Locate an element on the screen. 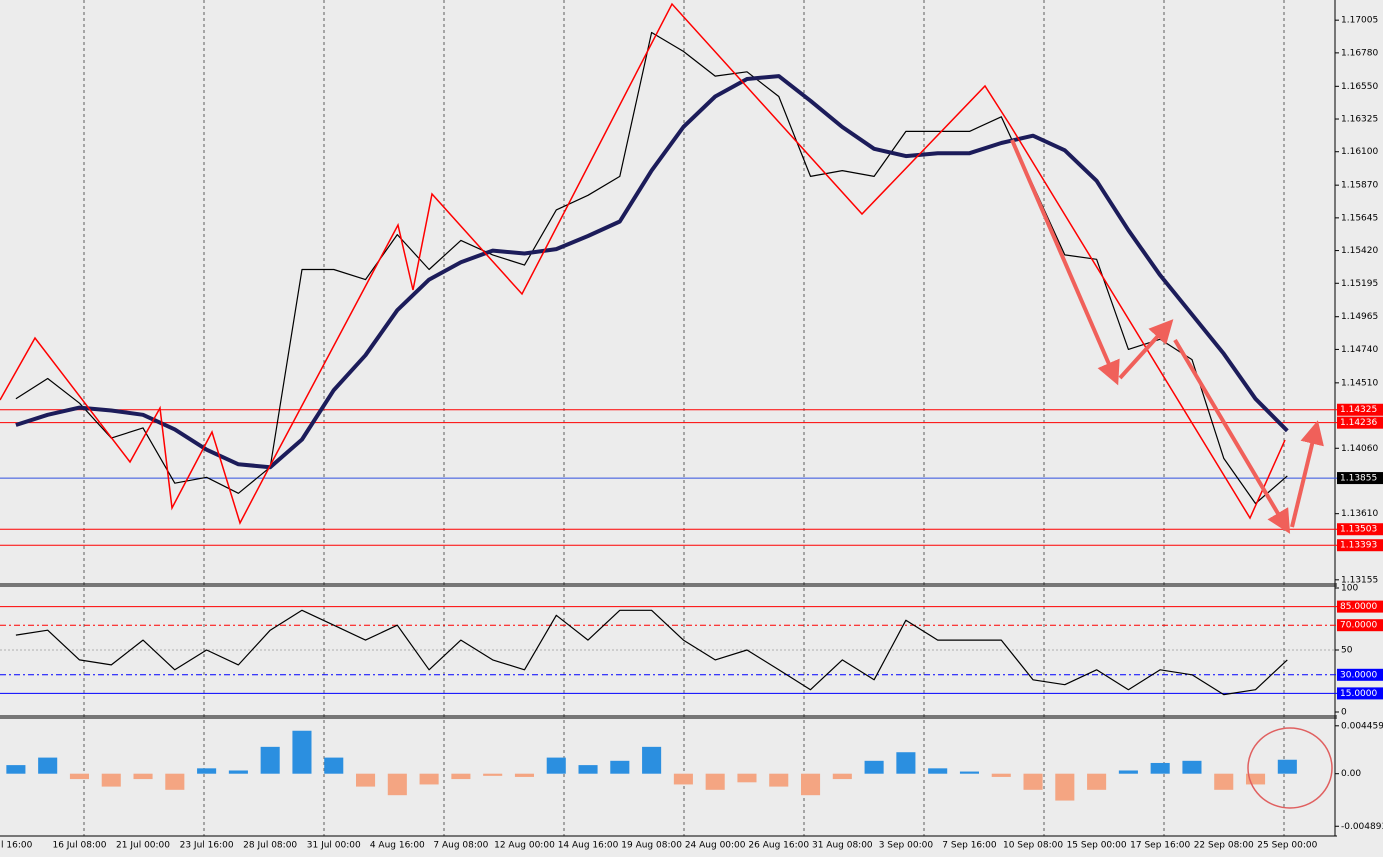 This screenshot has width=1383, height=857. x-tick-label: 28 Jul 08:00 is located at coordinates (270, 846).